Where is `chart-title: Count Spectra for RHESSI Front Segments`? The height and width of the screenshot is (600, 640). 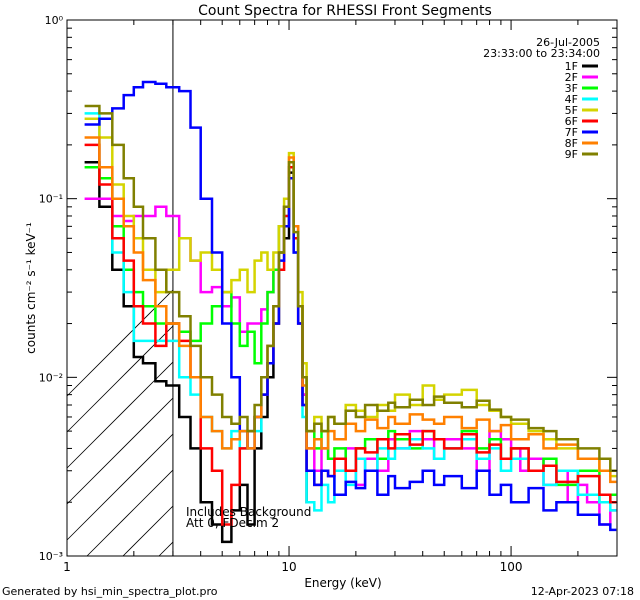 chart-title: Count Spectra for RHESSI Front Segments is located at coordinates (345, 11).